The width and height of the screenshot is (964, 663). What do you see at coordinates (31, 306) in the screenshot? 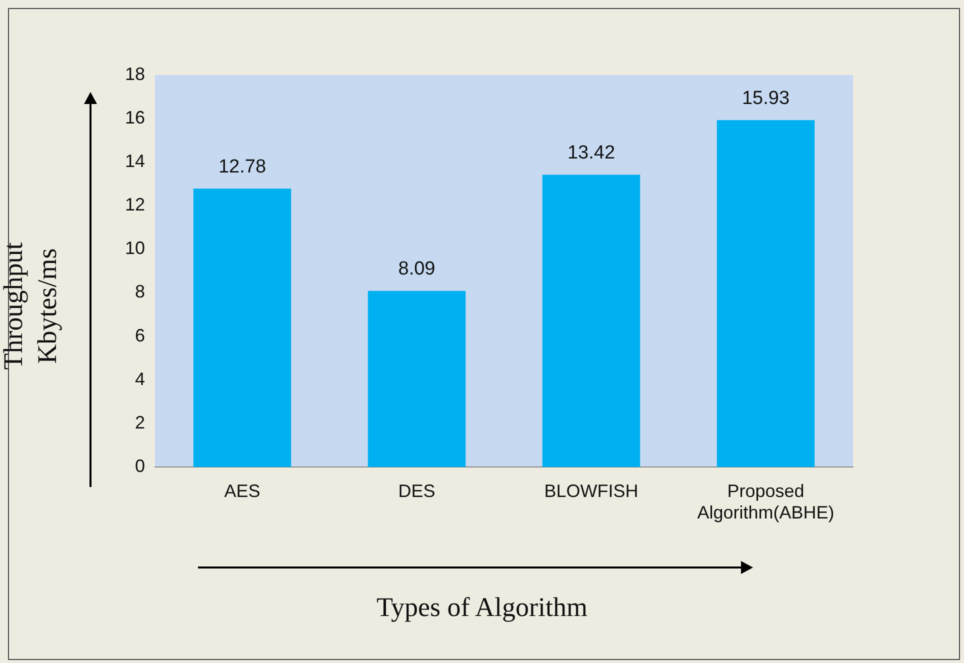
I see `y-axis-title: Throughput Kbytes/ms` at bounding box center [31, 306].